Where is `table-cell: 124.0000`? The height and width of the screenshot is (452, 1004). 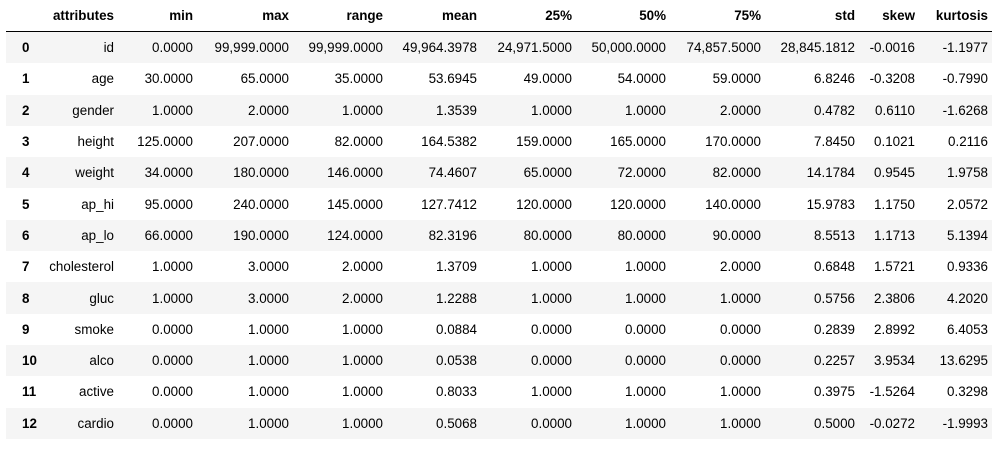
table-cell: 124.0000 is located at coordinates (355, 235).